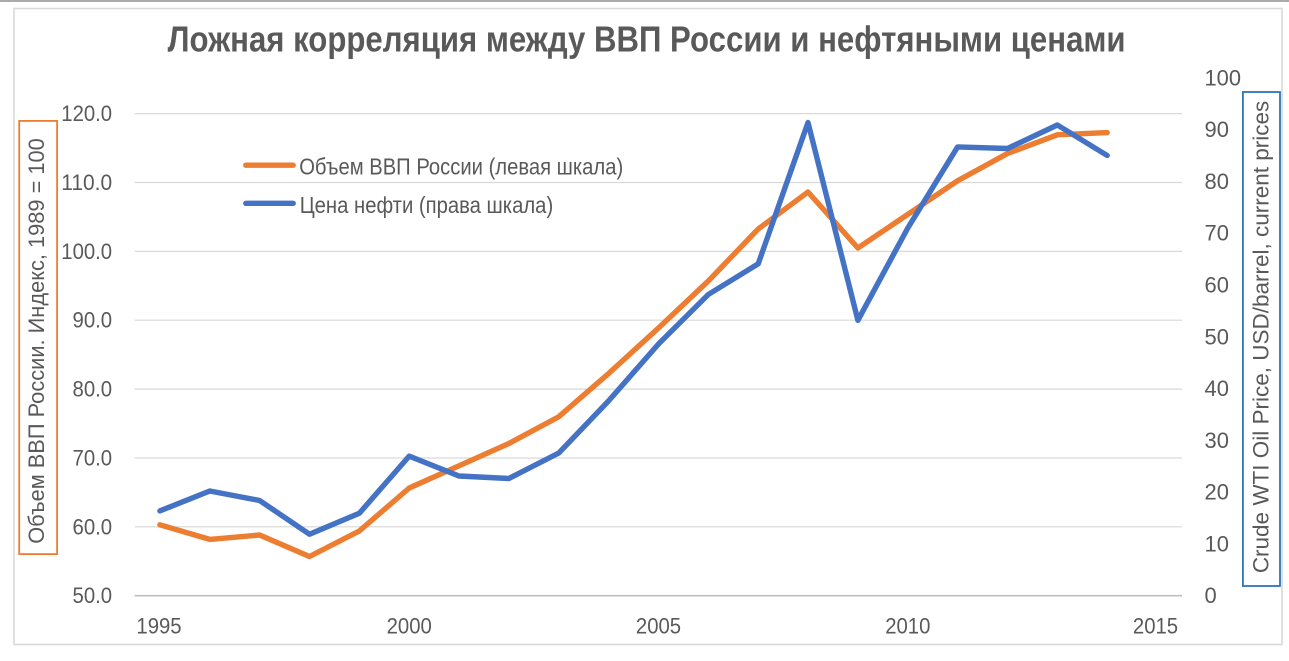 The image size is (1289, 661). What do you see at coordinates (1217, 129) in the screenshot?
I see `svg-text: 90` at bounding box center [1217, 129].